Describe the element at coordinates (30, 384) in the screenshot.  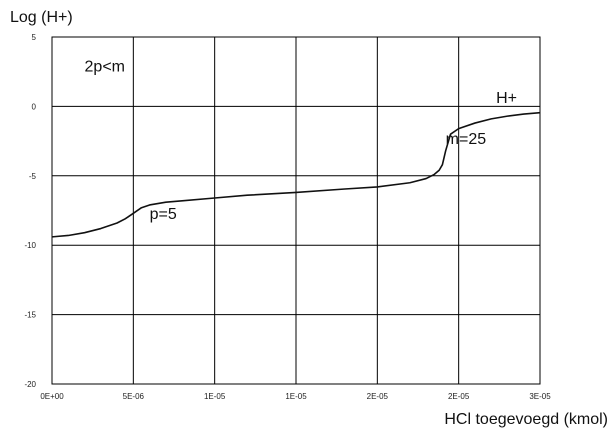
I see `y-tick-label: -20` at that location.